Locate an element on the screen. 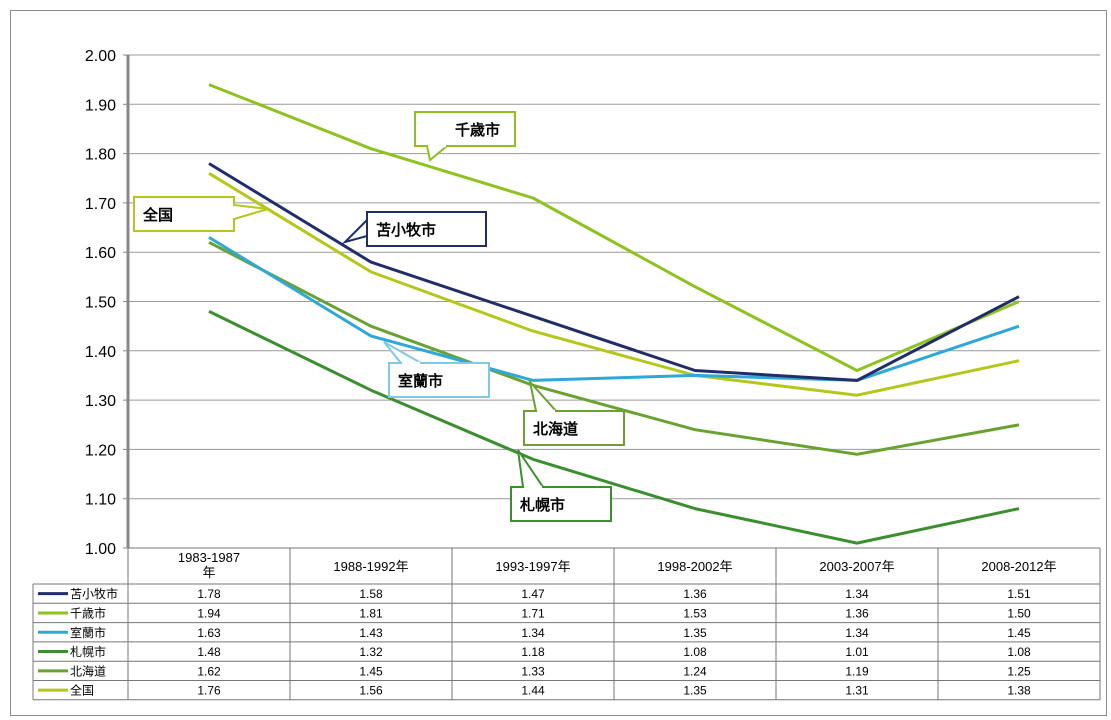 Image resolution: width=1111 pixels, height=720 pixels. y-tick-label: 1.20 is located at coordinates (100, 450).